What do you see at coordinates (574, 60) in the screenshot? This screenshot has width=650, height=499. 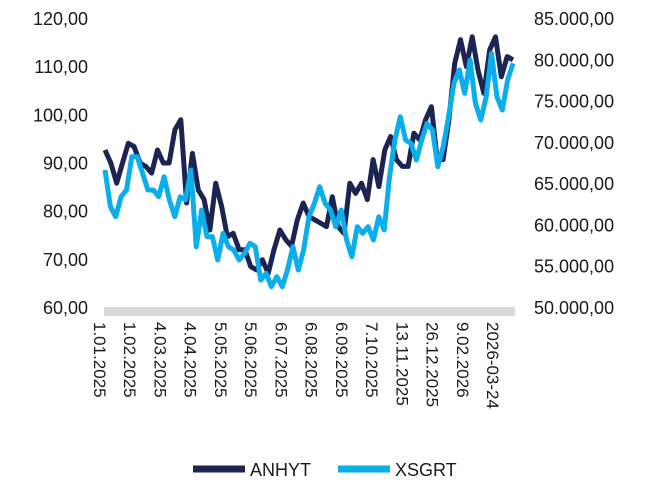 I see `right-y-tick-label: 80.000,00` at bounding box center [574, 60].